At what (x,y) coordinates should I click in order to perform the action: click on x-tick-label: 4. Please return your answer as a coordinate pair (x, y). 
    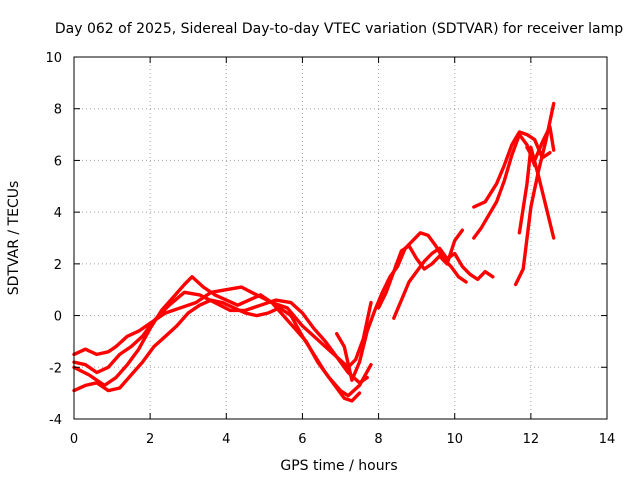
    Looking at the image, I should click on (226, 439).